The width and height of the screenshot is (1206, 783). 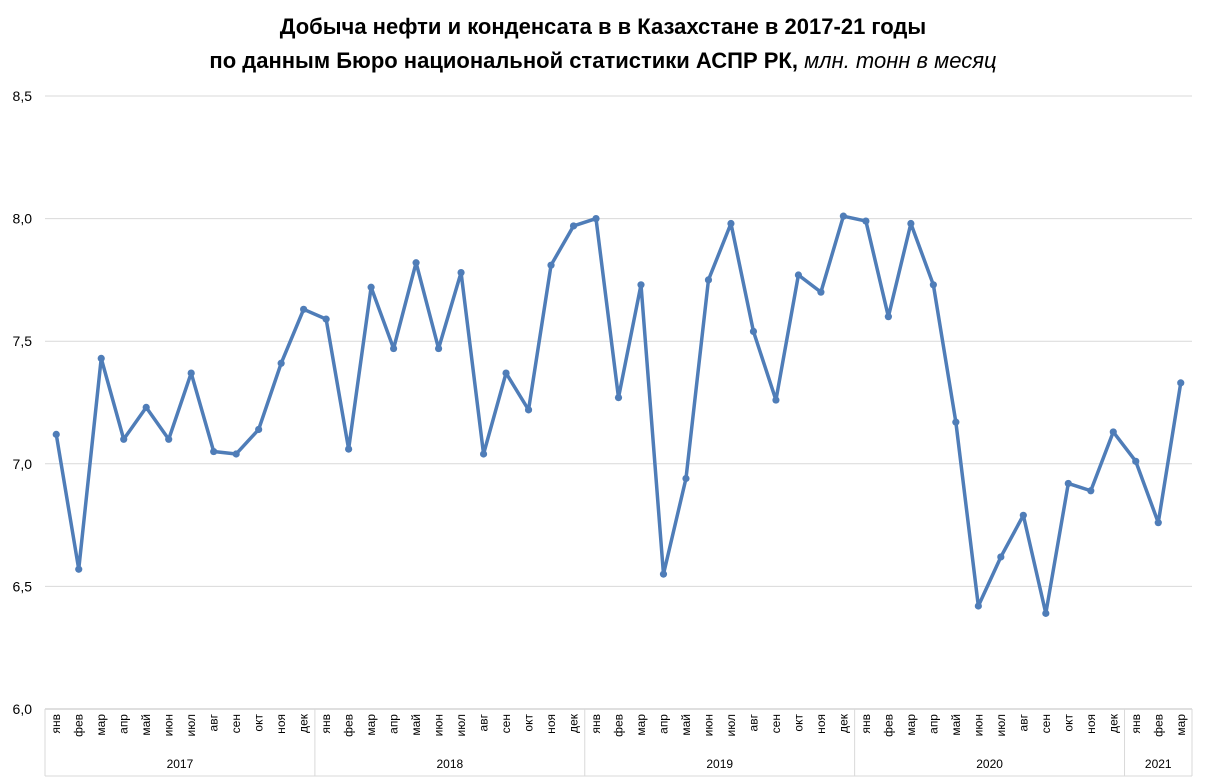 What do you see at coordinates (180, 764) in the screenshot?
I see `year-label: 2017` at bounding box center [180, 764].